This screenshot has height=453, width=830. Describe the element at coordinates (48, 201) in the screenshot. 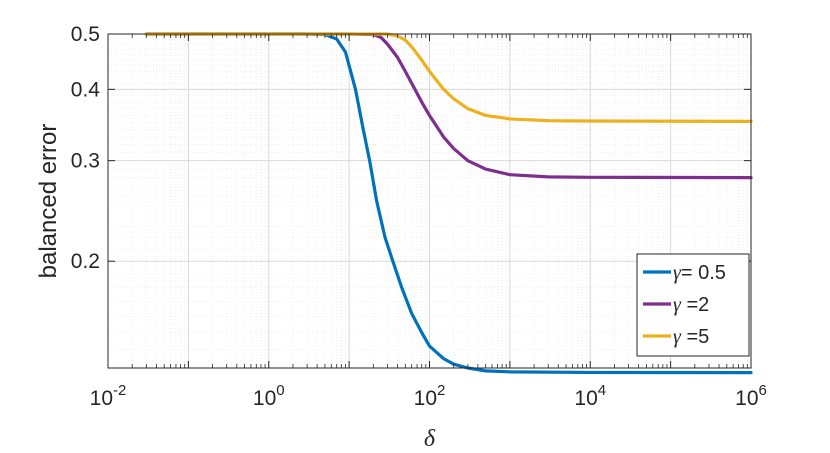

I see `y-axis-label: balanced error` at that location.